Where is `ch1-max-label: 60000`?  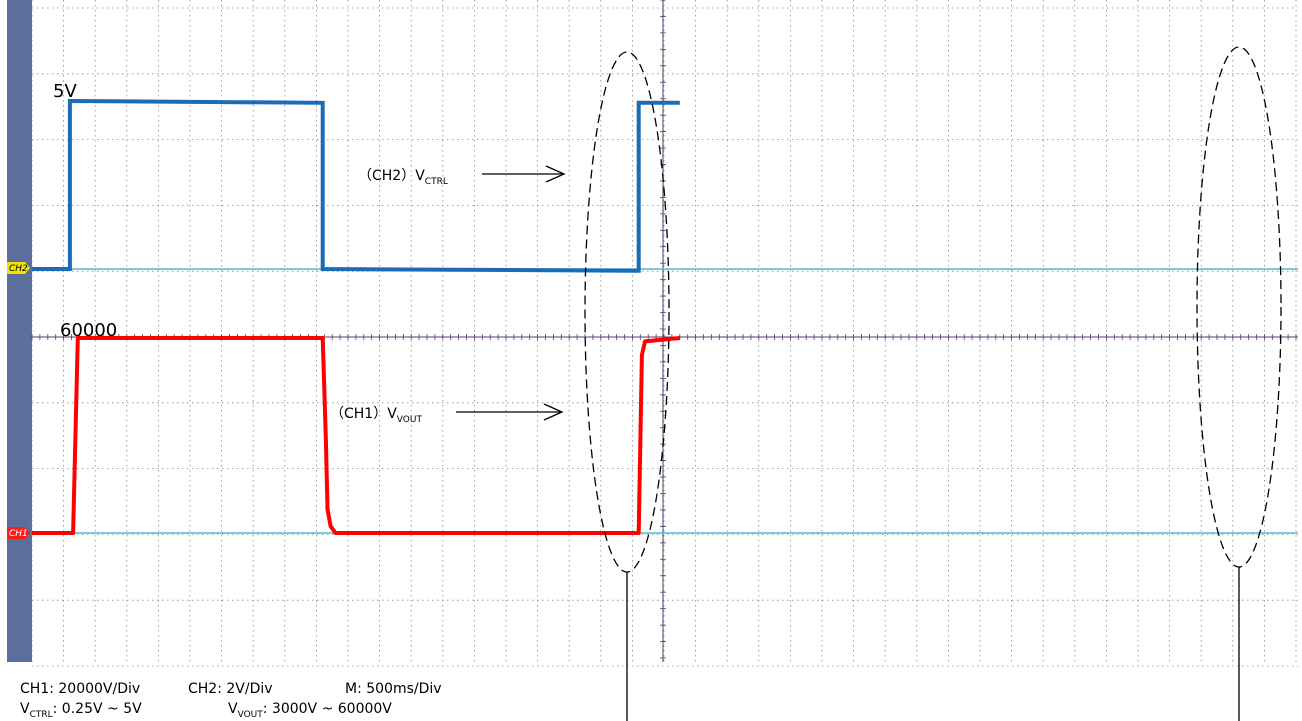 ch1-max-label: 60000 is located at coordinates (88, 330).